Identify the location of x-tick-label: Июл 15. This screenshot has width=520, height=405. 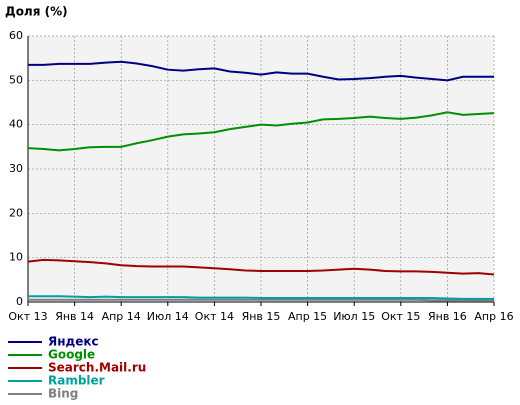
(354, 316).